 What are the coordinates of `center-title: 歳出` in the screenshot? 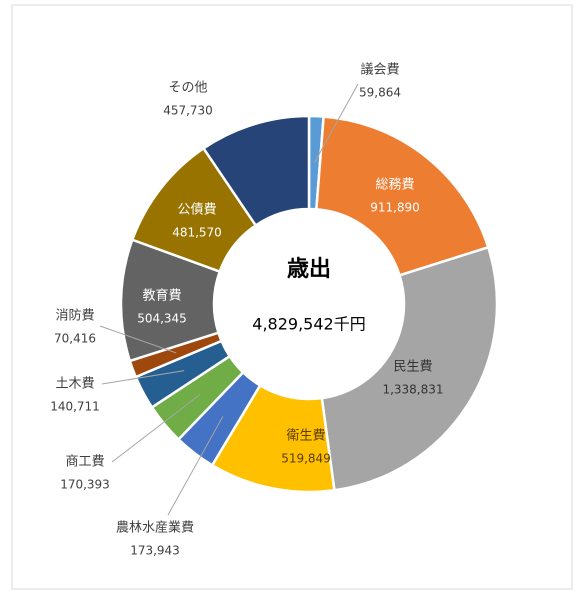 It's located at (309, 269).